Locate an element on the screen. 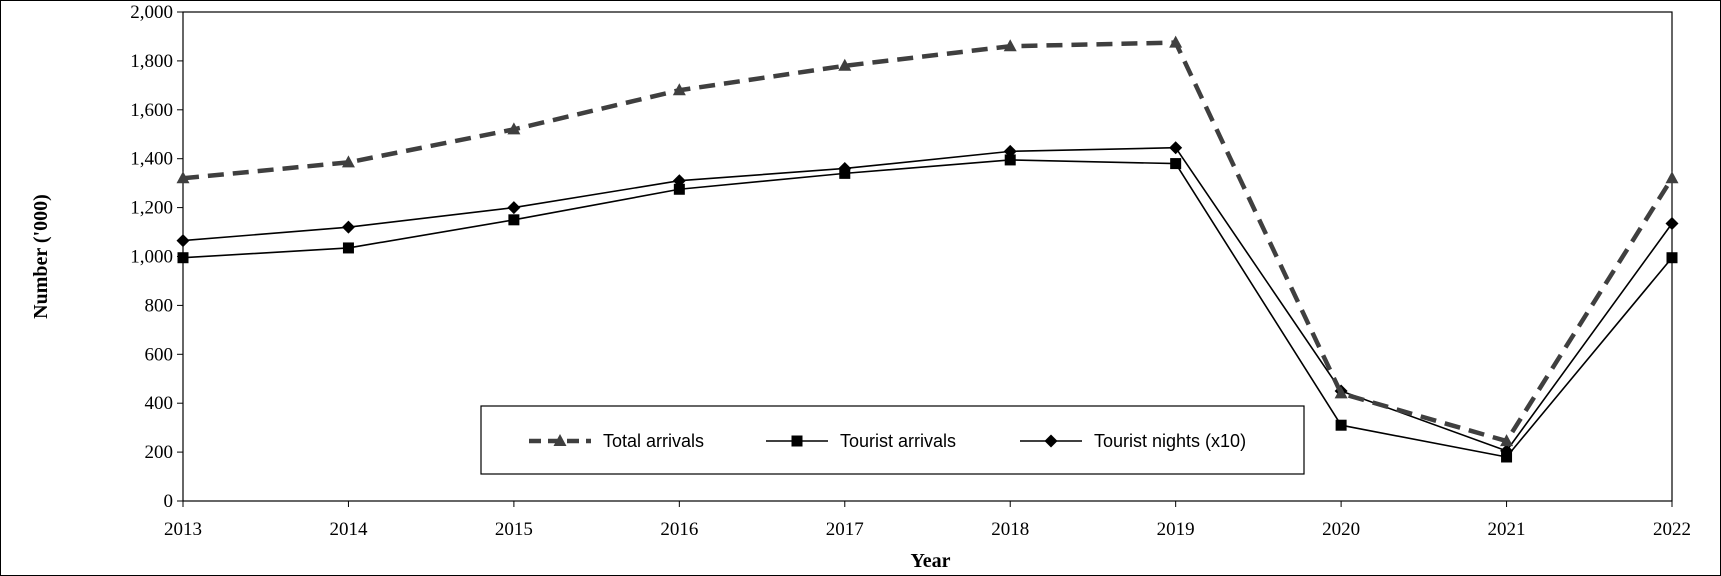 The image size is (1721, 576). y-tick-label: 1,000 is located at coordinates (151, 257).